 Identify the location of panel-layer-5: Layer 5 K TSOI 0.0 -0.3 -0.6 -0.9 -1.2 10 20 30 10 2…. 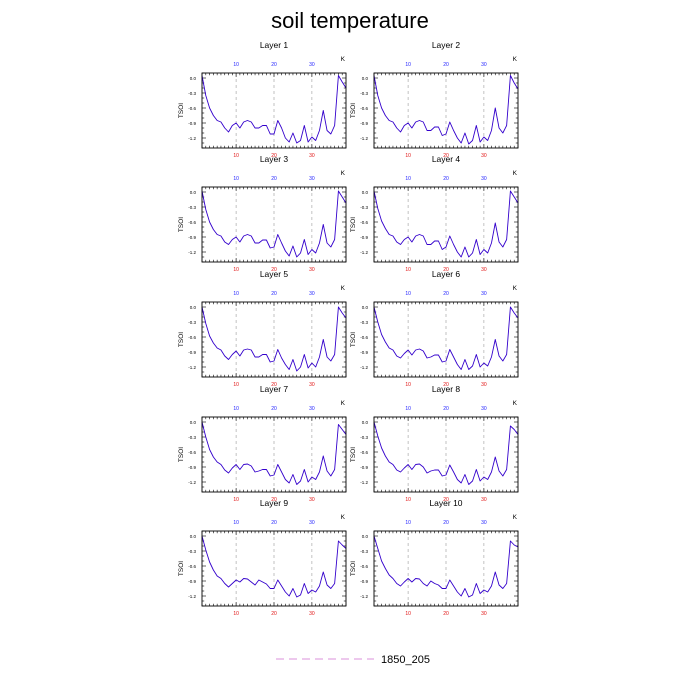
(262, 328).